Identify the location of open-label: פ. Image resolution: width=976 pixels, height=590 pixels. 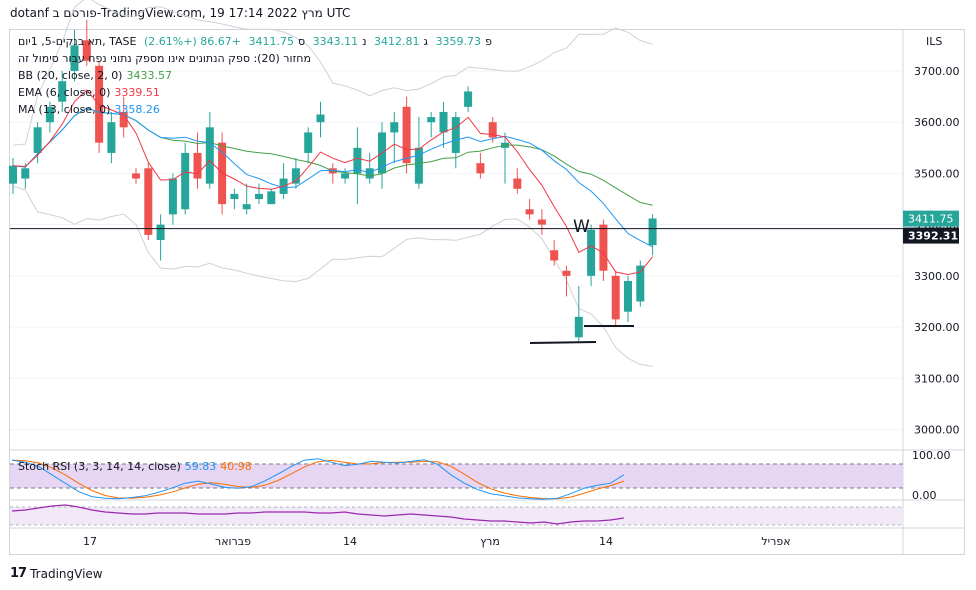
(488, 41).